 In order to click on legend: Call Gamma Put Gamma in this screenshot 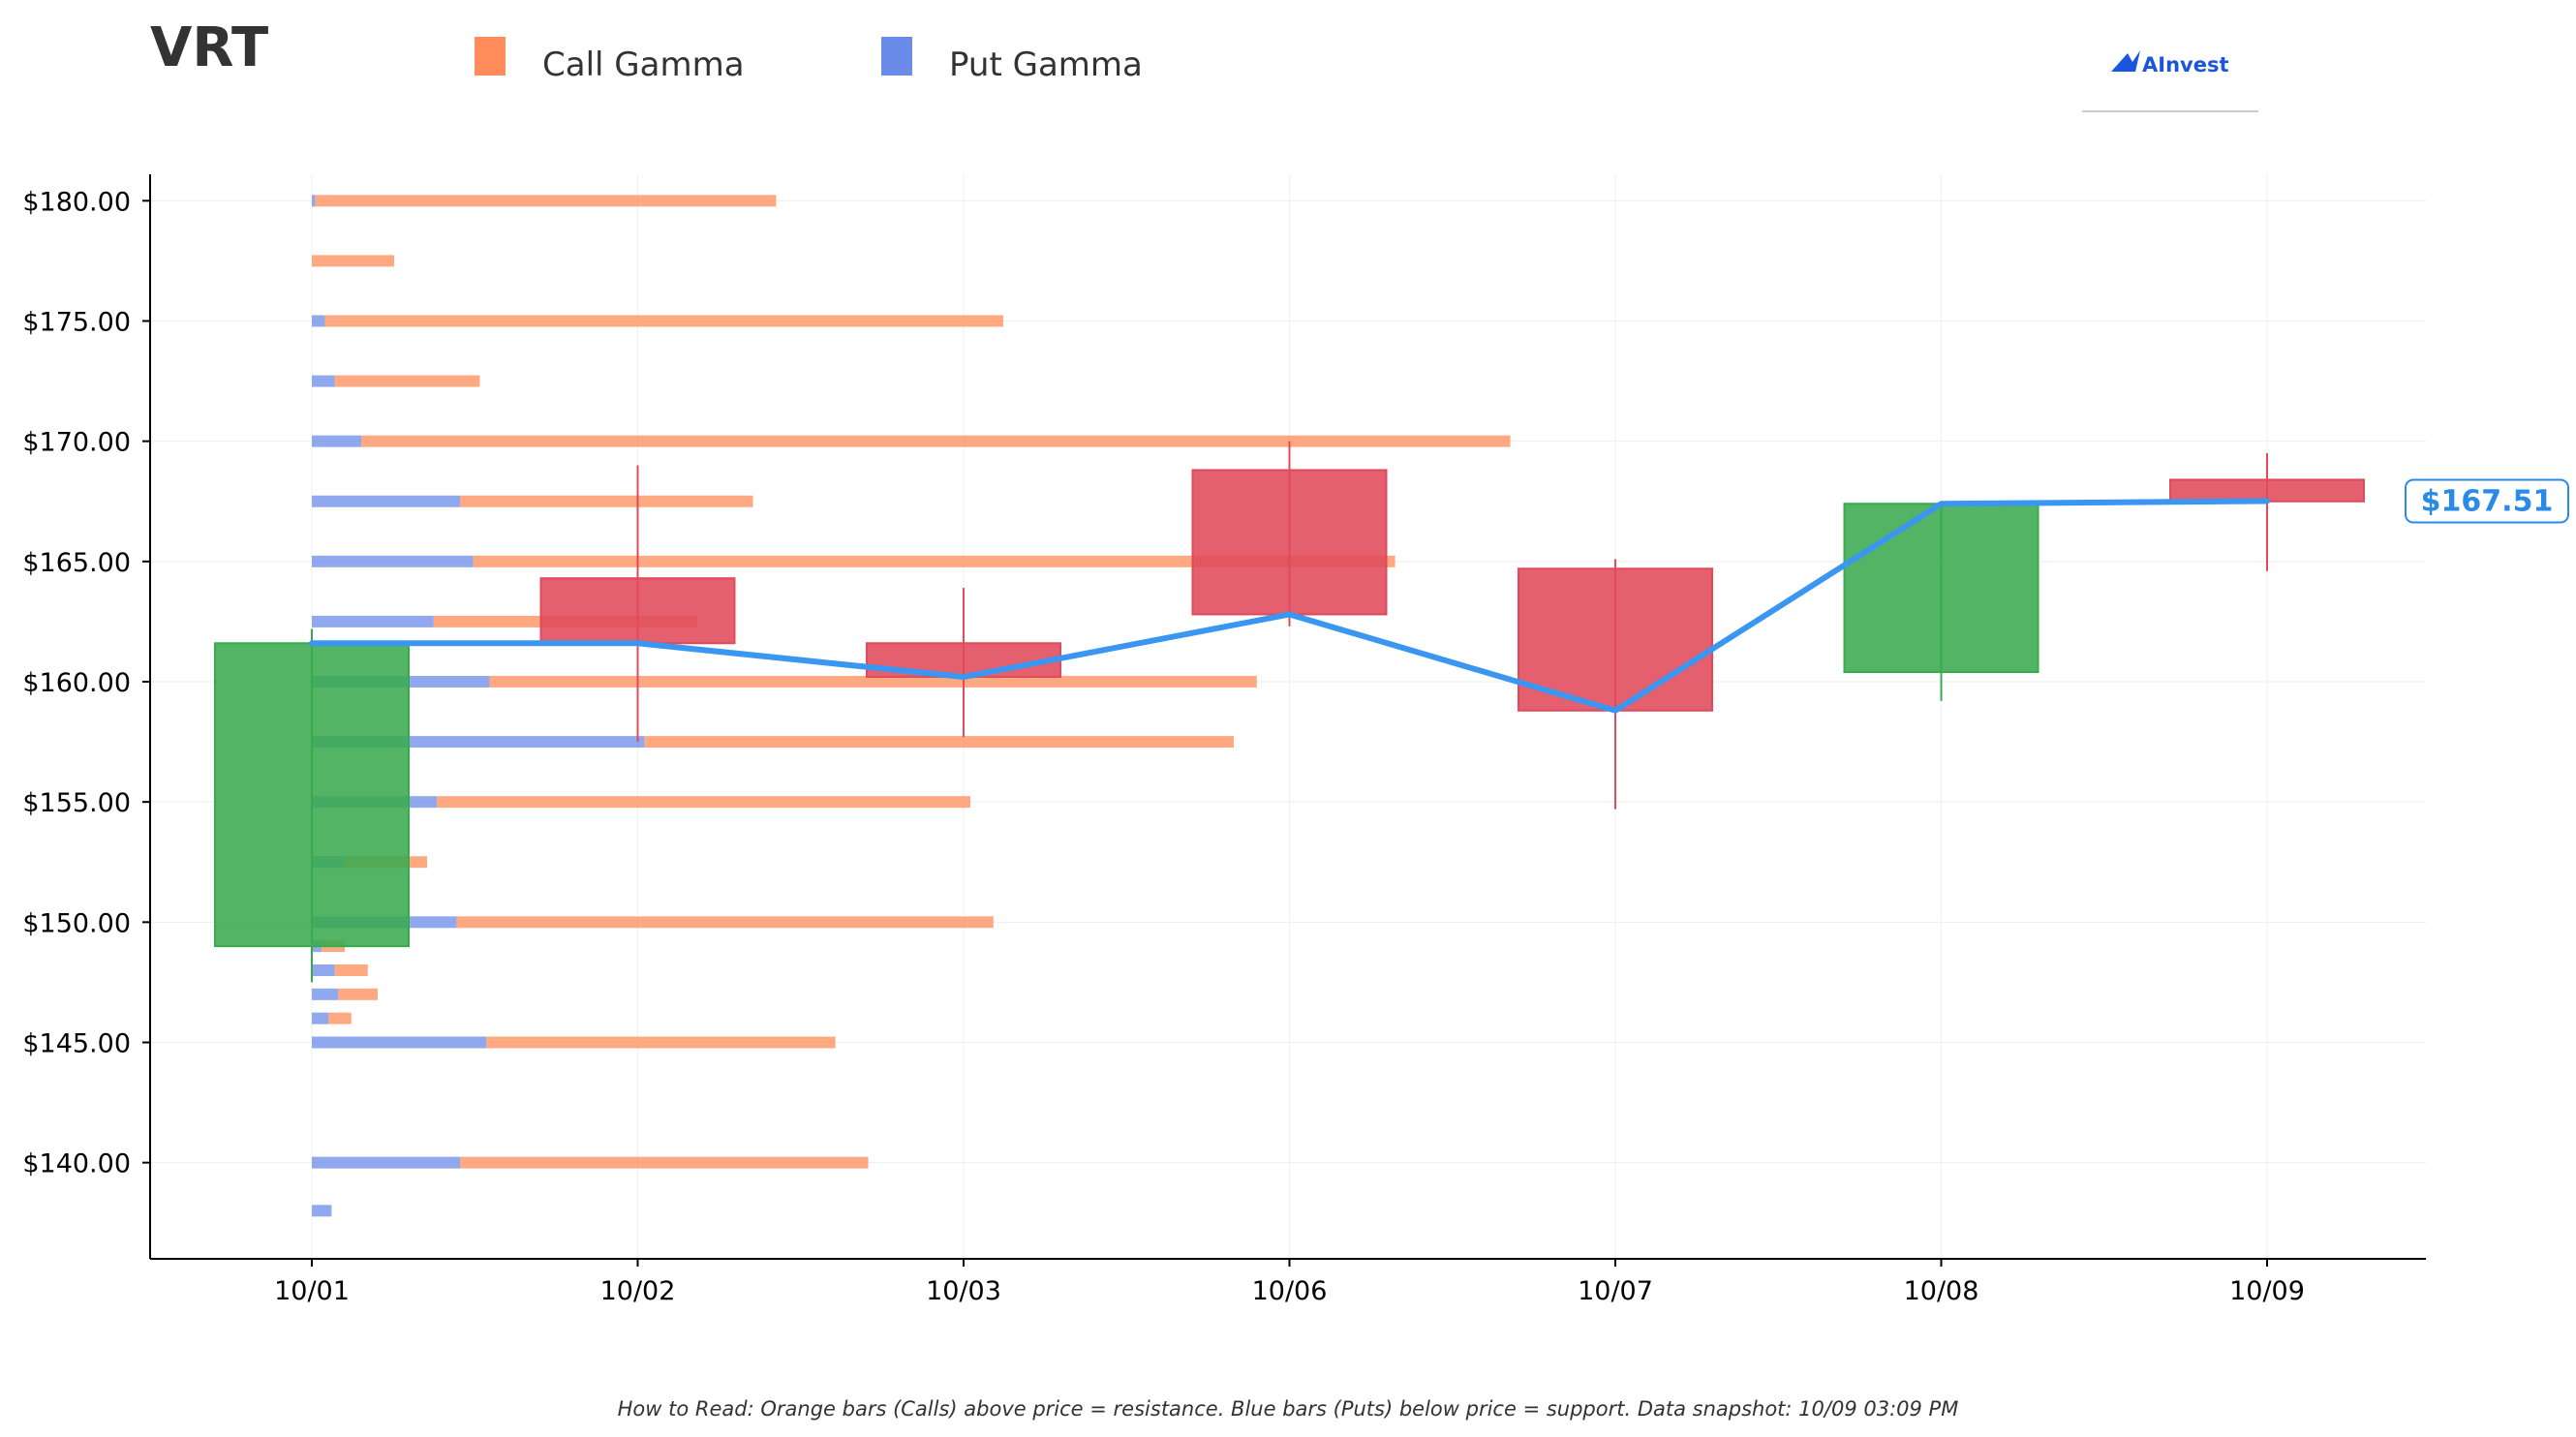, I will do `click(809, 61)`.